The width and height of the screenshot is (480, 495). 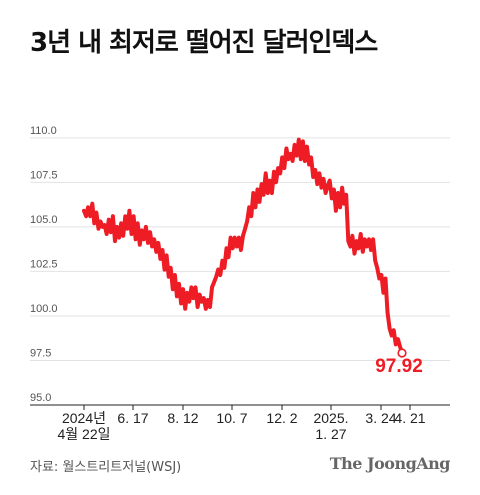 I want to click on y-tick-label: 102.5, so click(x=44, y=264).